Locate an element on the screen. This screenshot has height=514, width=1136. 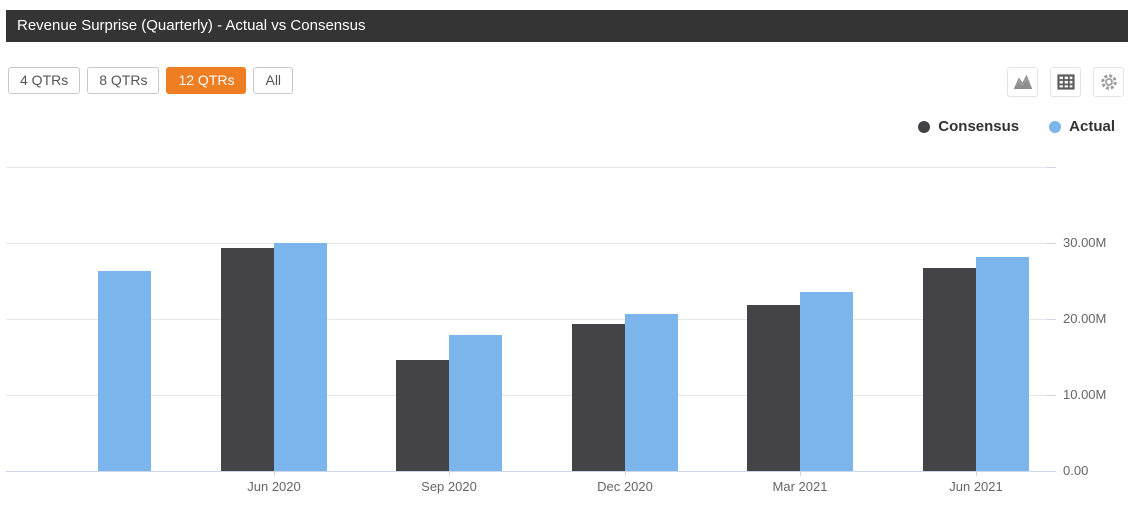
table-view-icon is located at coordinates (1065, 82).